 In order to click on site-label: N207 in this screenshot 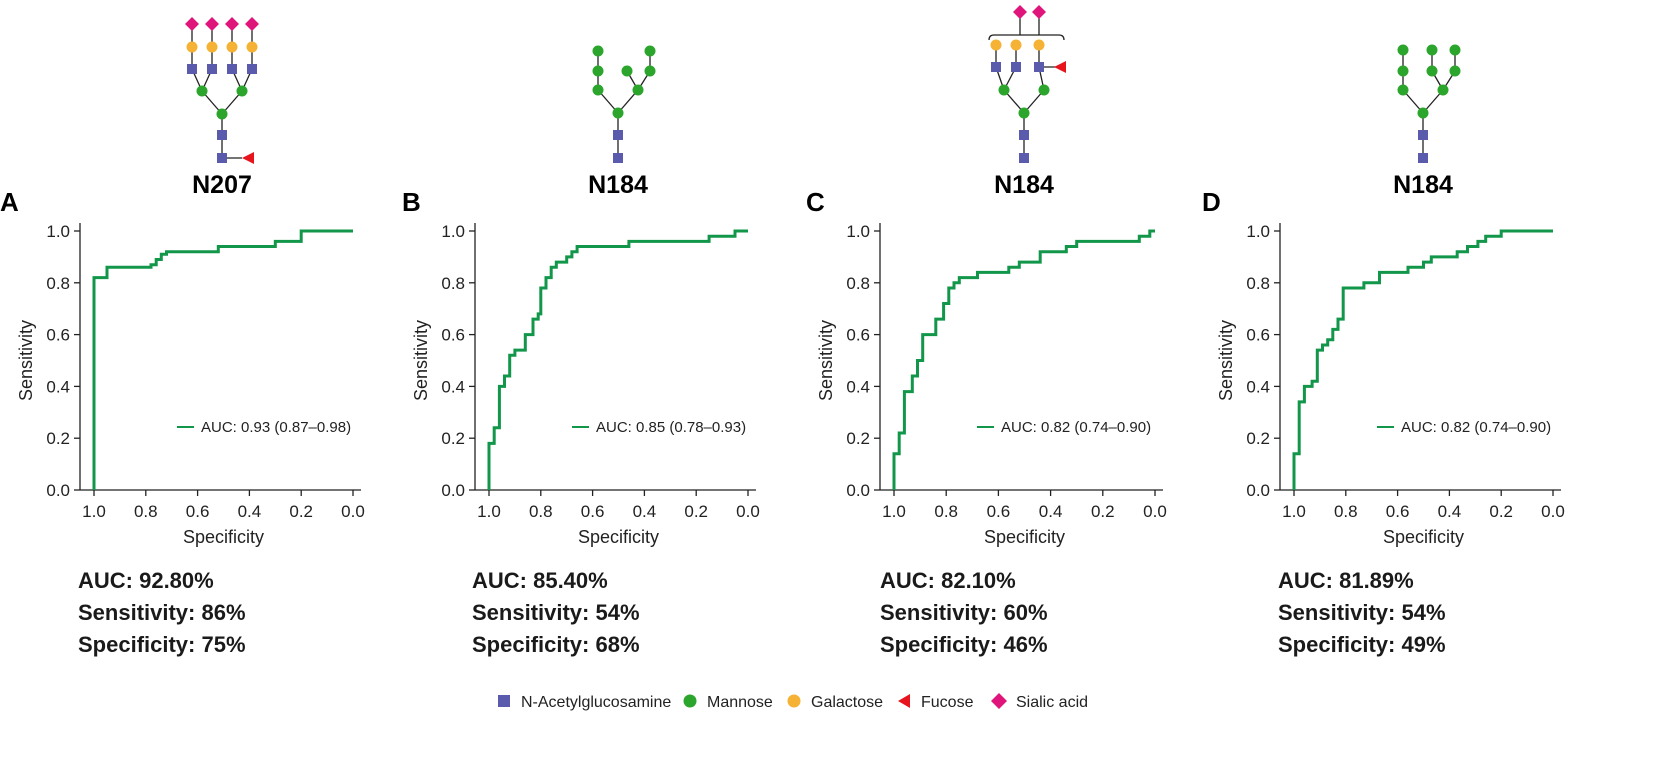, I will do `click(222, 185)`.